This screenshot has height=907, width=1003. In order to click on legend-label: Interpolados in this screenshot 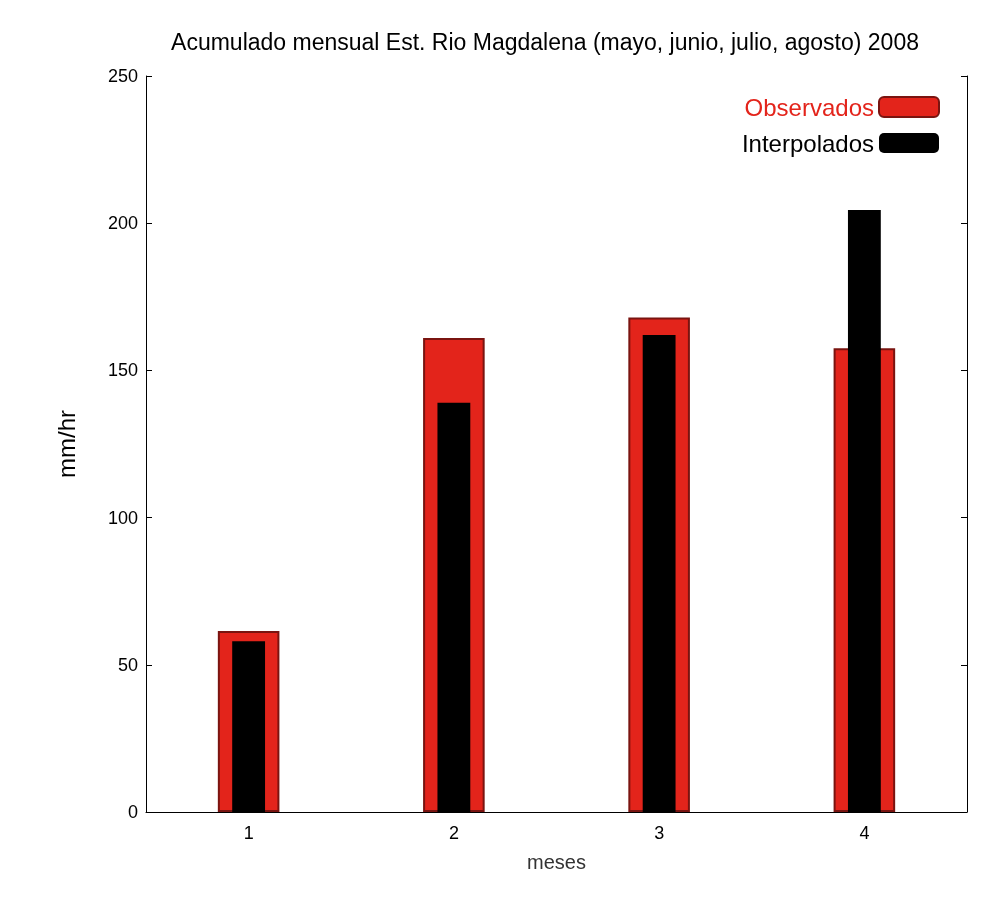, I will do `click(807, 143)`.